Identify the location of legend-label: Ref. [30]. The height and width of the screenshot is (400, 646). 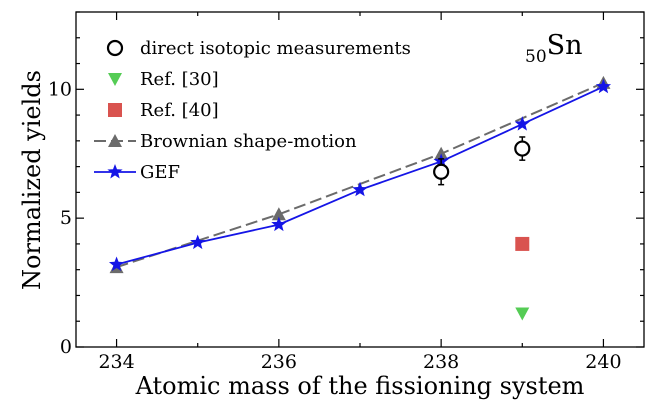
(179, 79).